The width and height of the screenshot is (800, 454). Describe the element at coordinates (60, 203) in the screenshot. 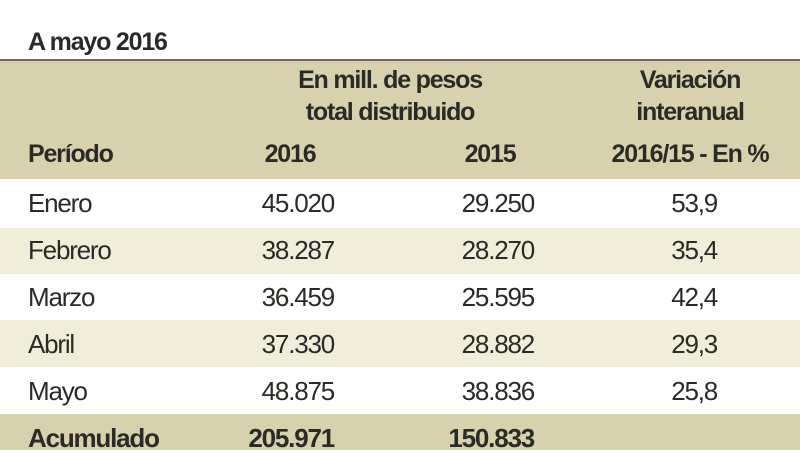

I see `cell-periodo: Enero` at that location.